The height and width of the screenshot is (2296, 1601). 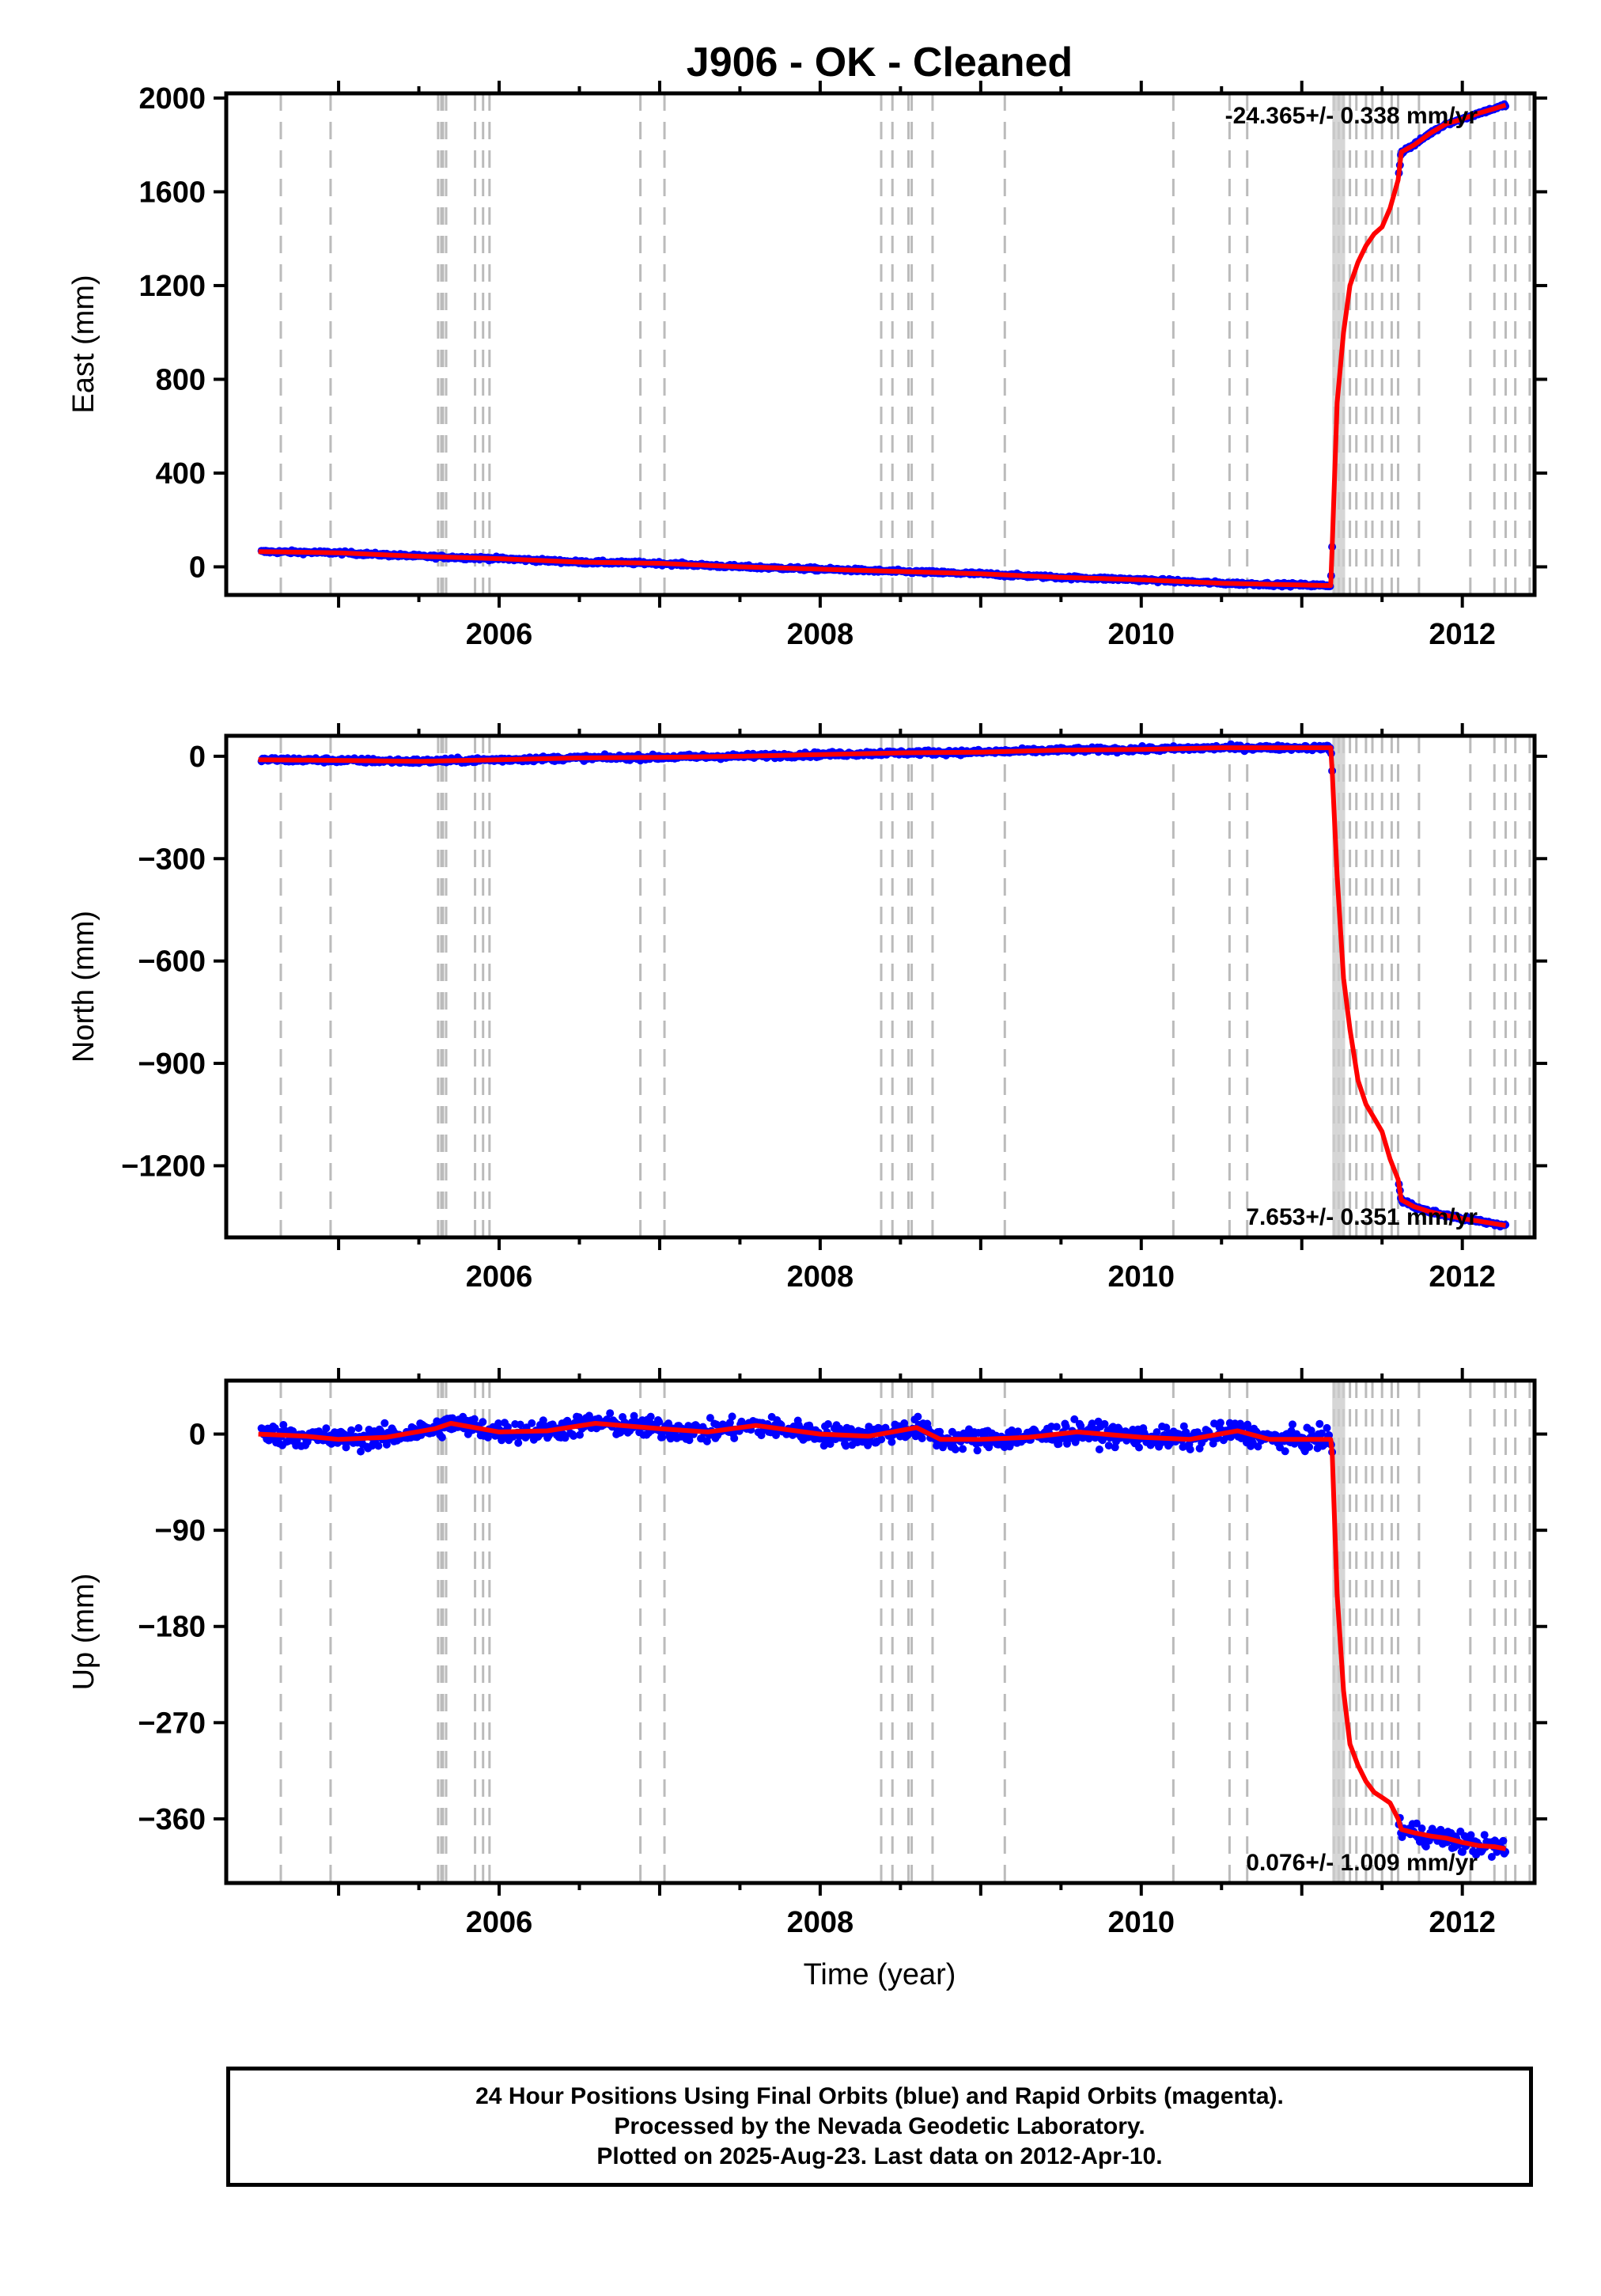 I want to click on model-line-up, so click(x=882, y=1636).